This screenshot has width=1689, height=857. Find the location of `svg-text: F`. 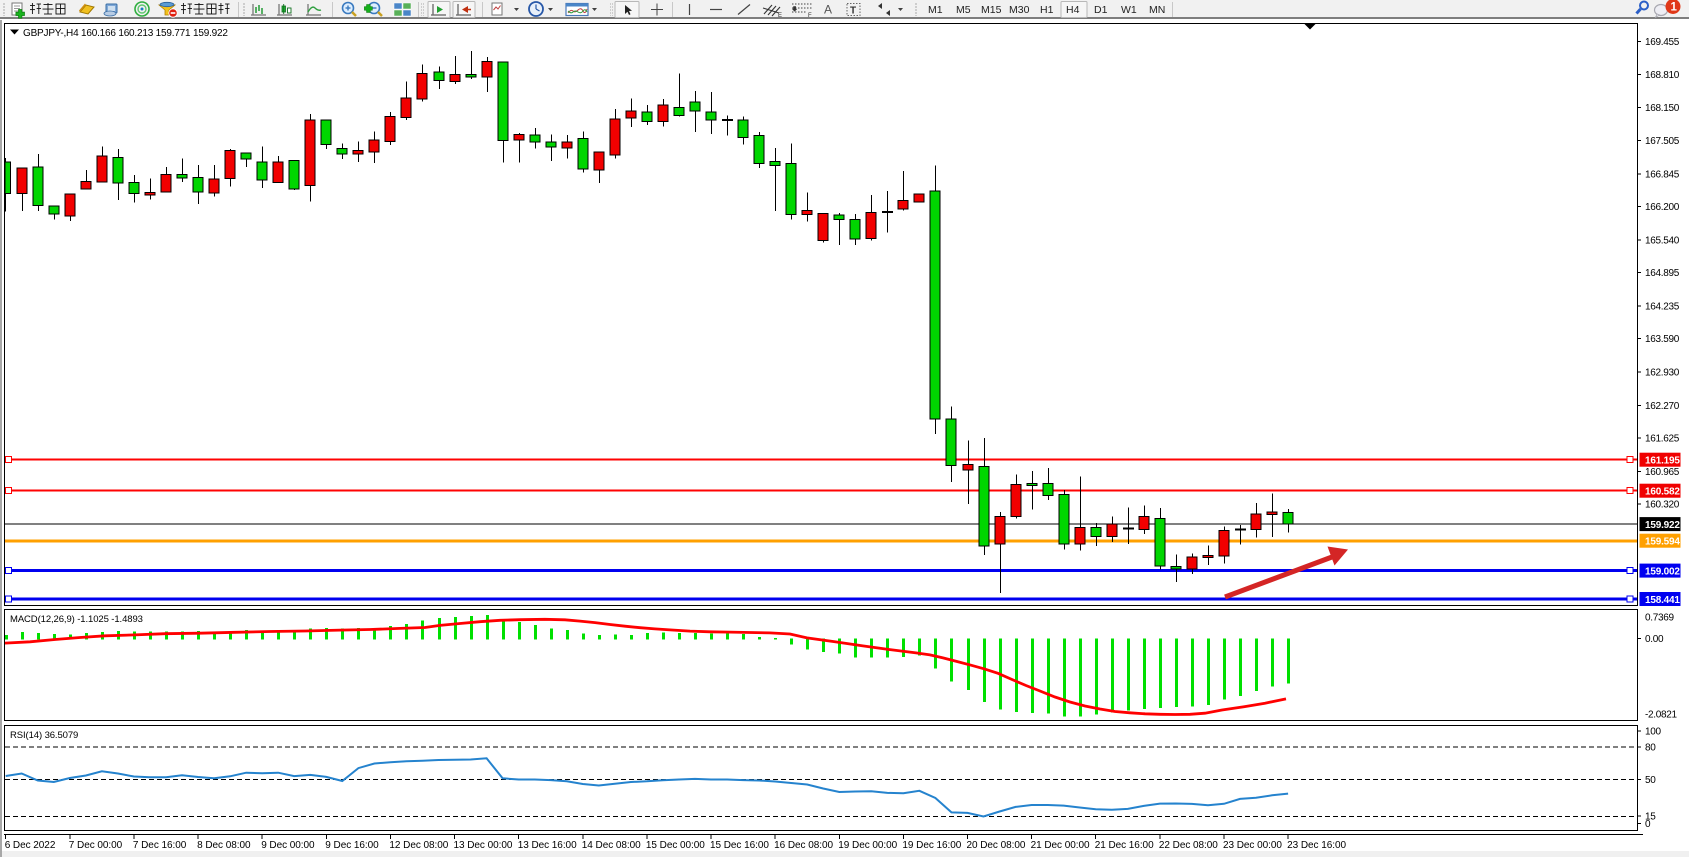

svg-text: F is located at coordinates (810, 16).